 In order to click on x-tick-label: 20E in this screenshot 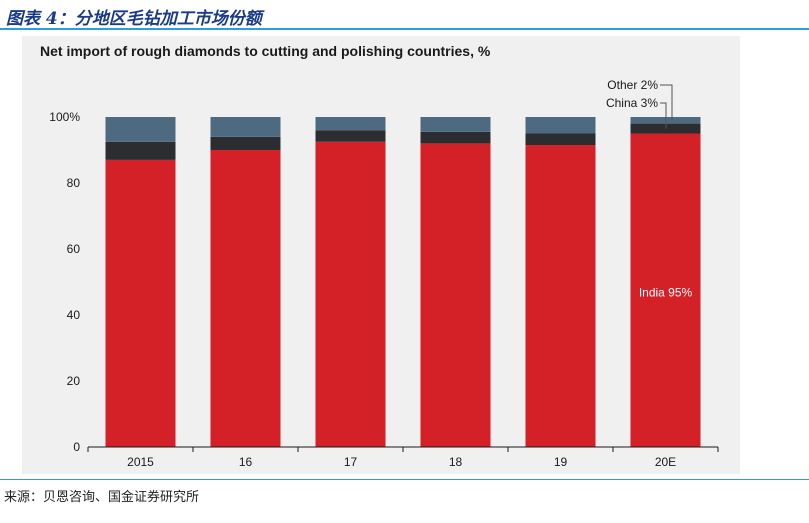, I will do `click(665, 462)`.